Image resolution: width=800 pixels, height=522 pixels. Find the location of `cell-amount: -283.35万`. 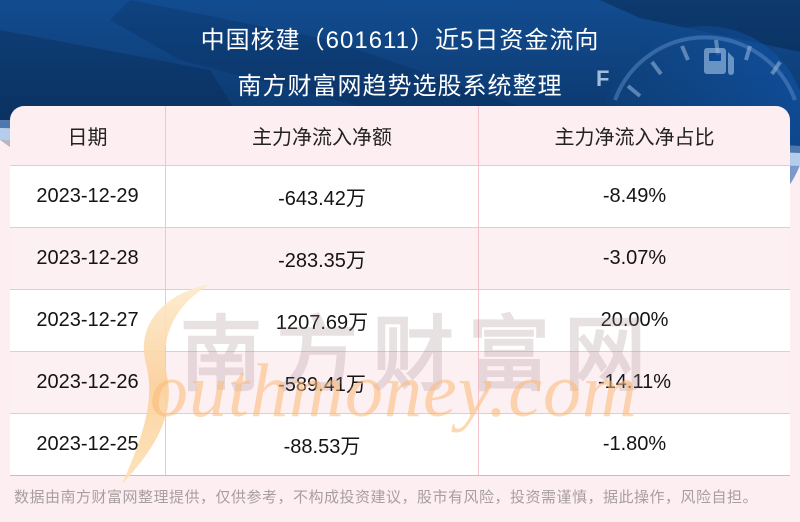

cell-amount: -283.35万 is located at coordinates (322, 258).